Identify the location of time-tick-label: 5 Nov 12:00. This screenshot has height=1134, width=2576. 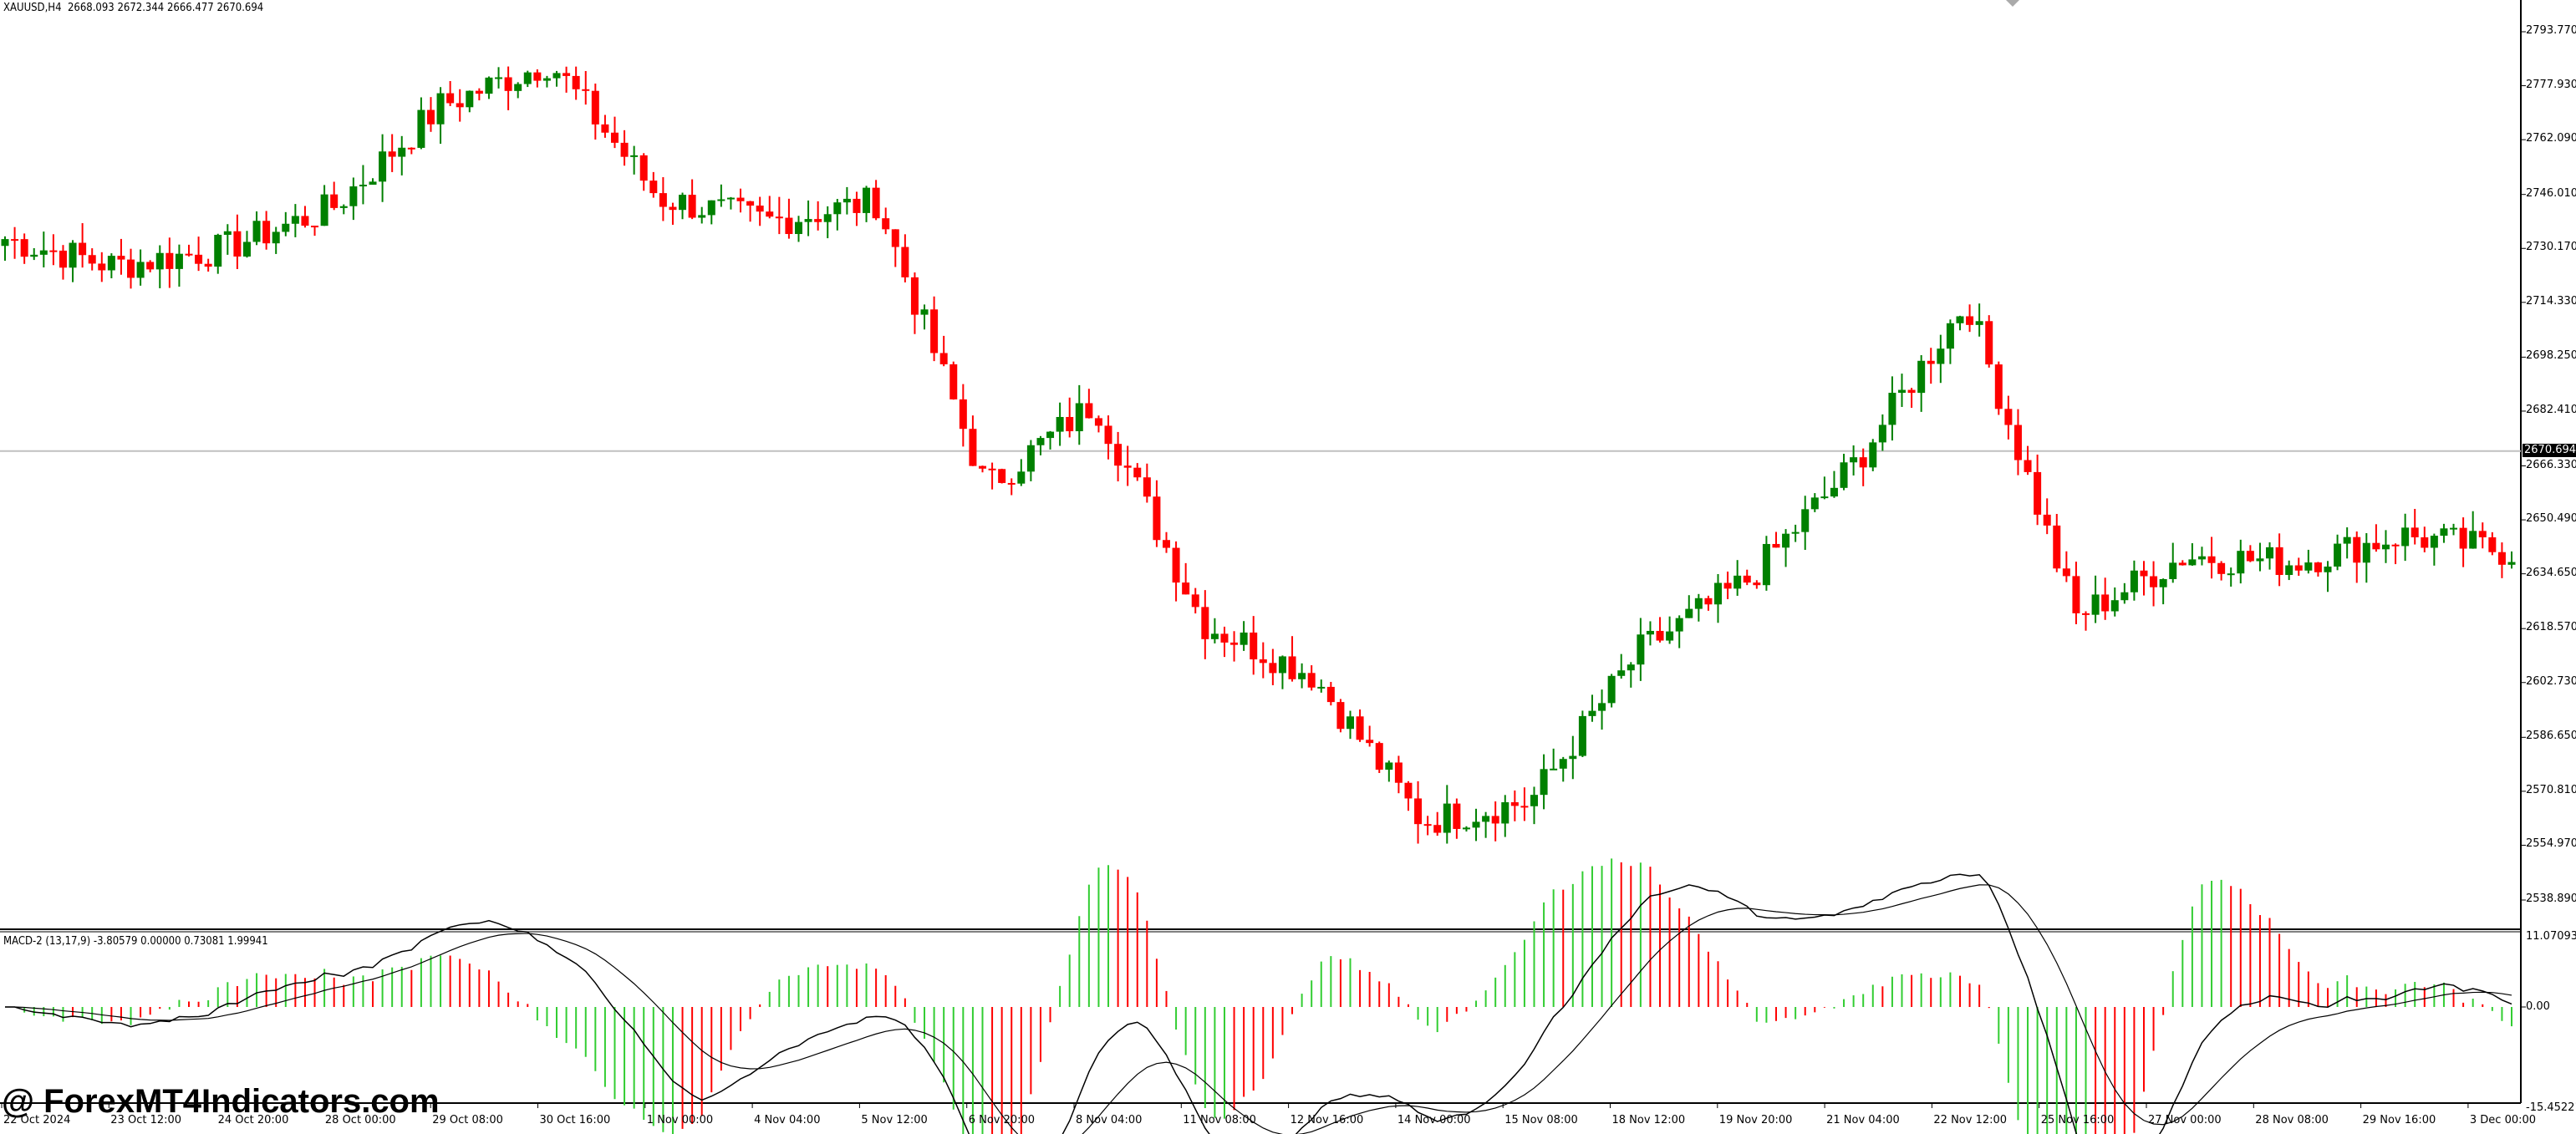
(894, 1120).